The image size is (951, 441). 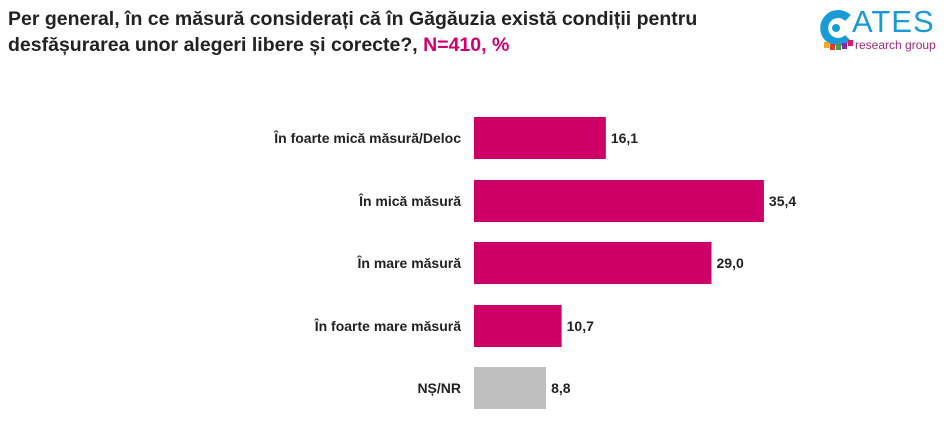 I want to click on data-label: 10,7, so click(x=580, y=326).